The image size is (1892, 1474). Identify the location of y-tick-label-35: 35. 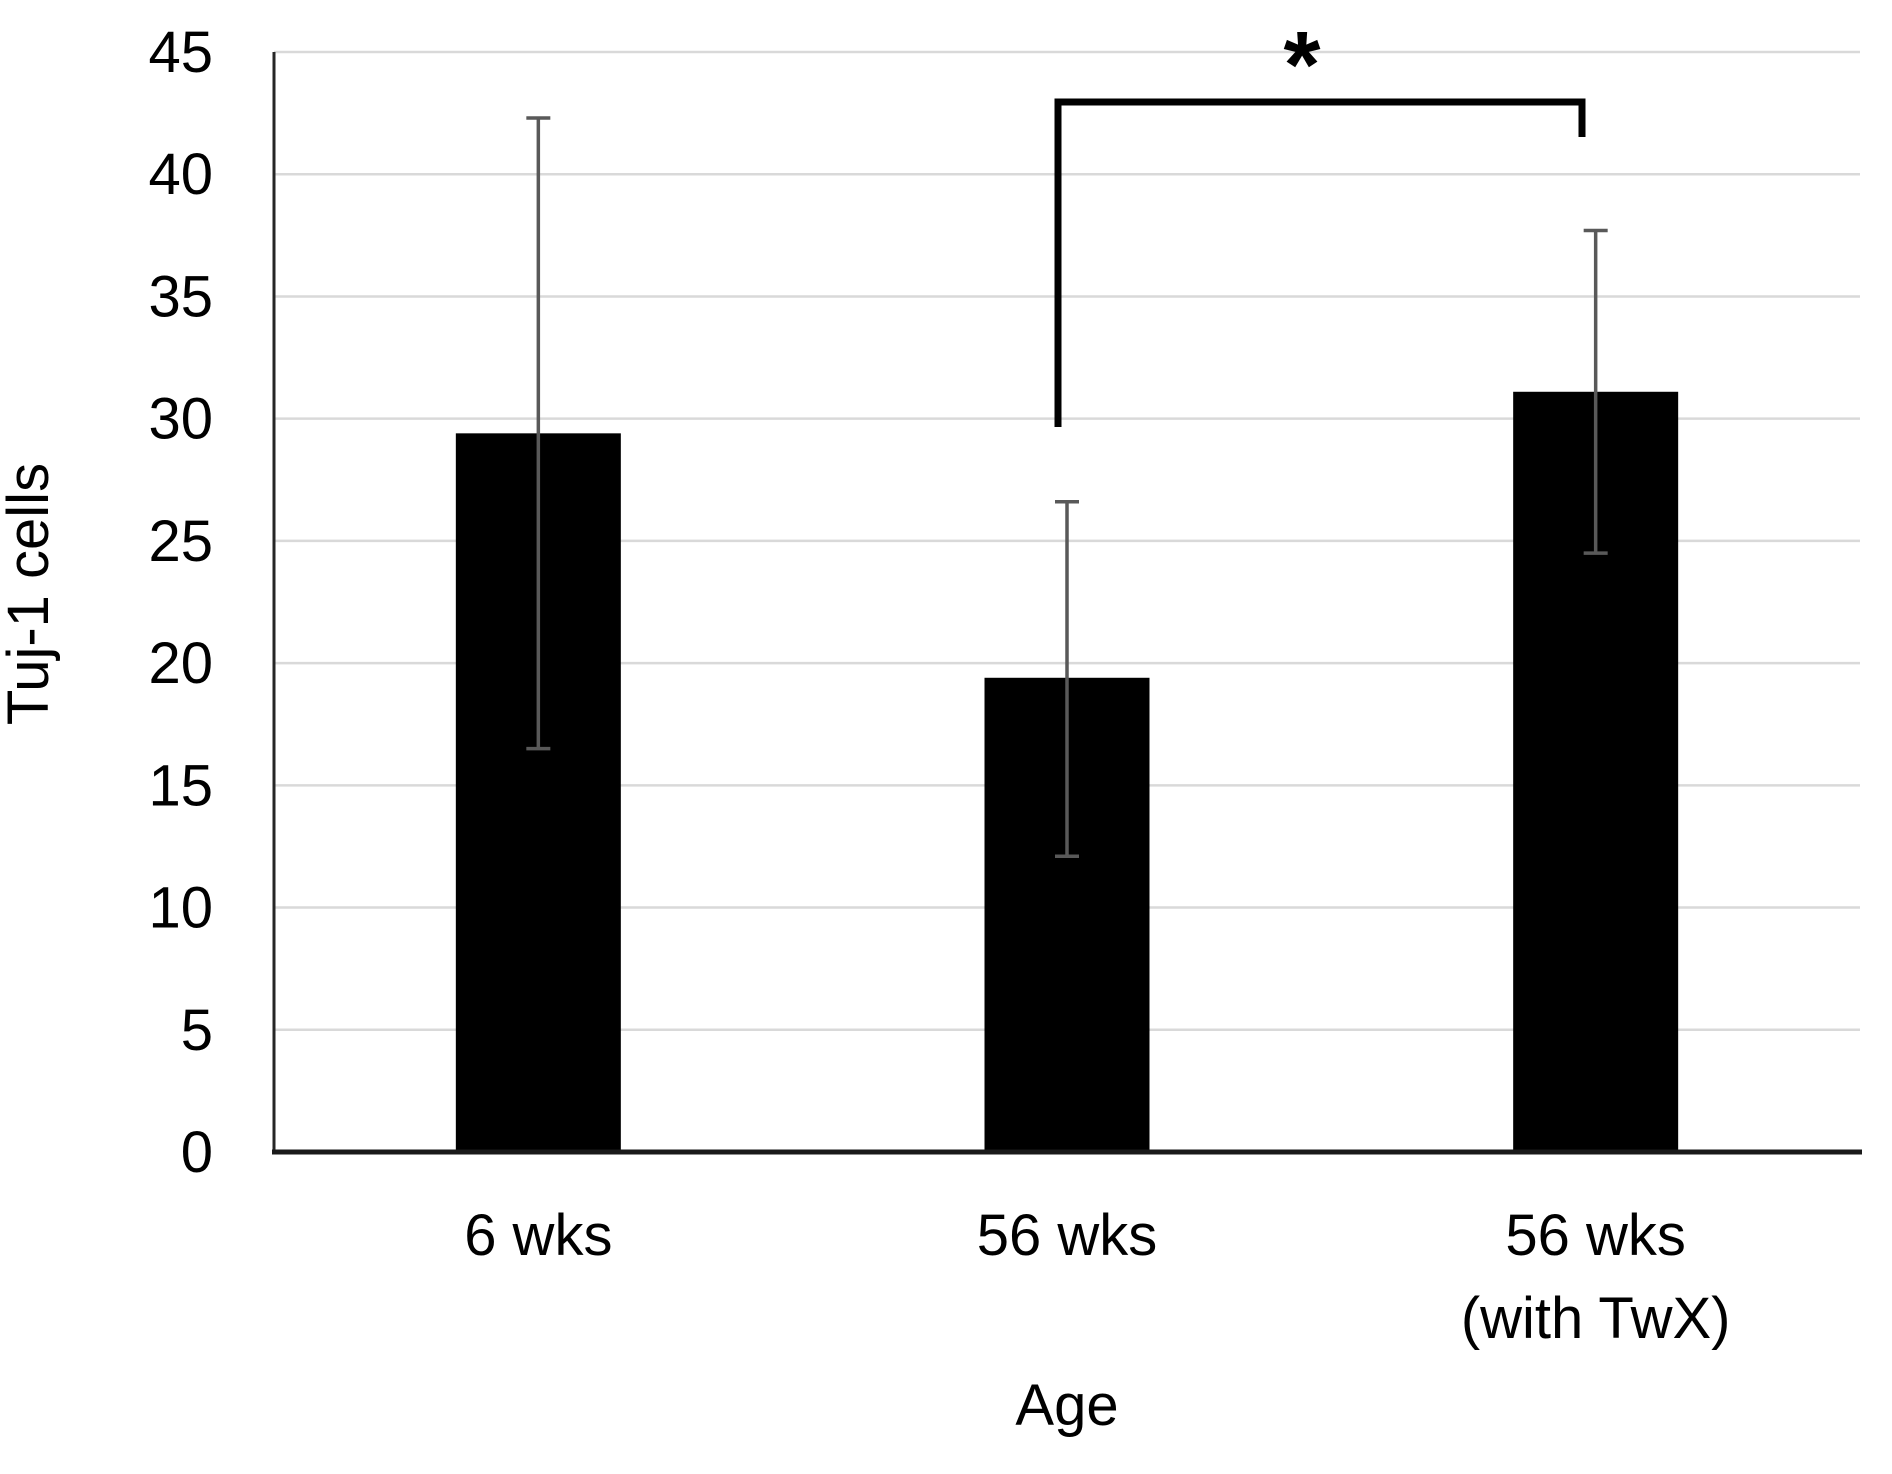
(180, 296).